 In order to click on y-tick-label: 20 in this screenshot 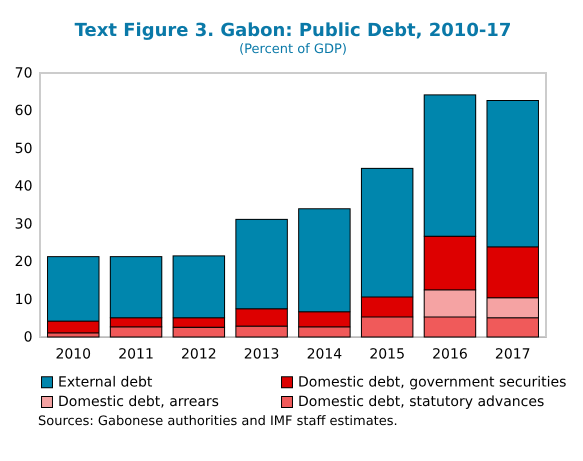, I will do `click(23, 262)`.